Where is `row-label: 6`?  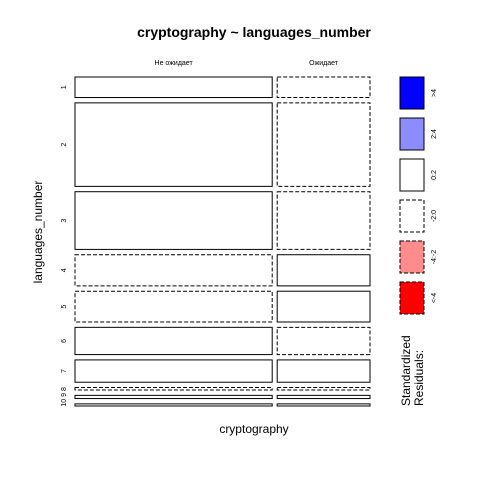
row-label: 6 is located at coordinates (64, 341).